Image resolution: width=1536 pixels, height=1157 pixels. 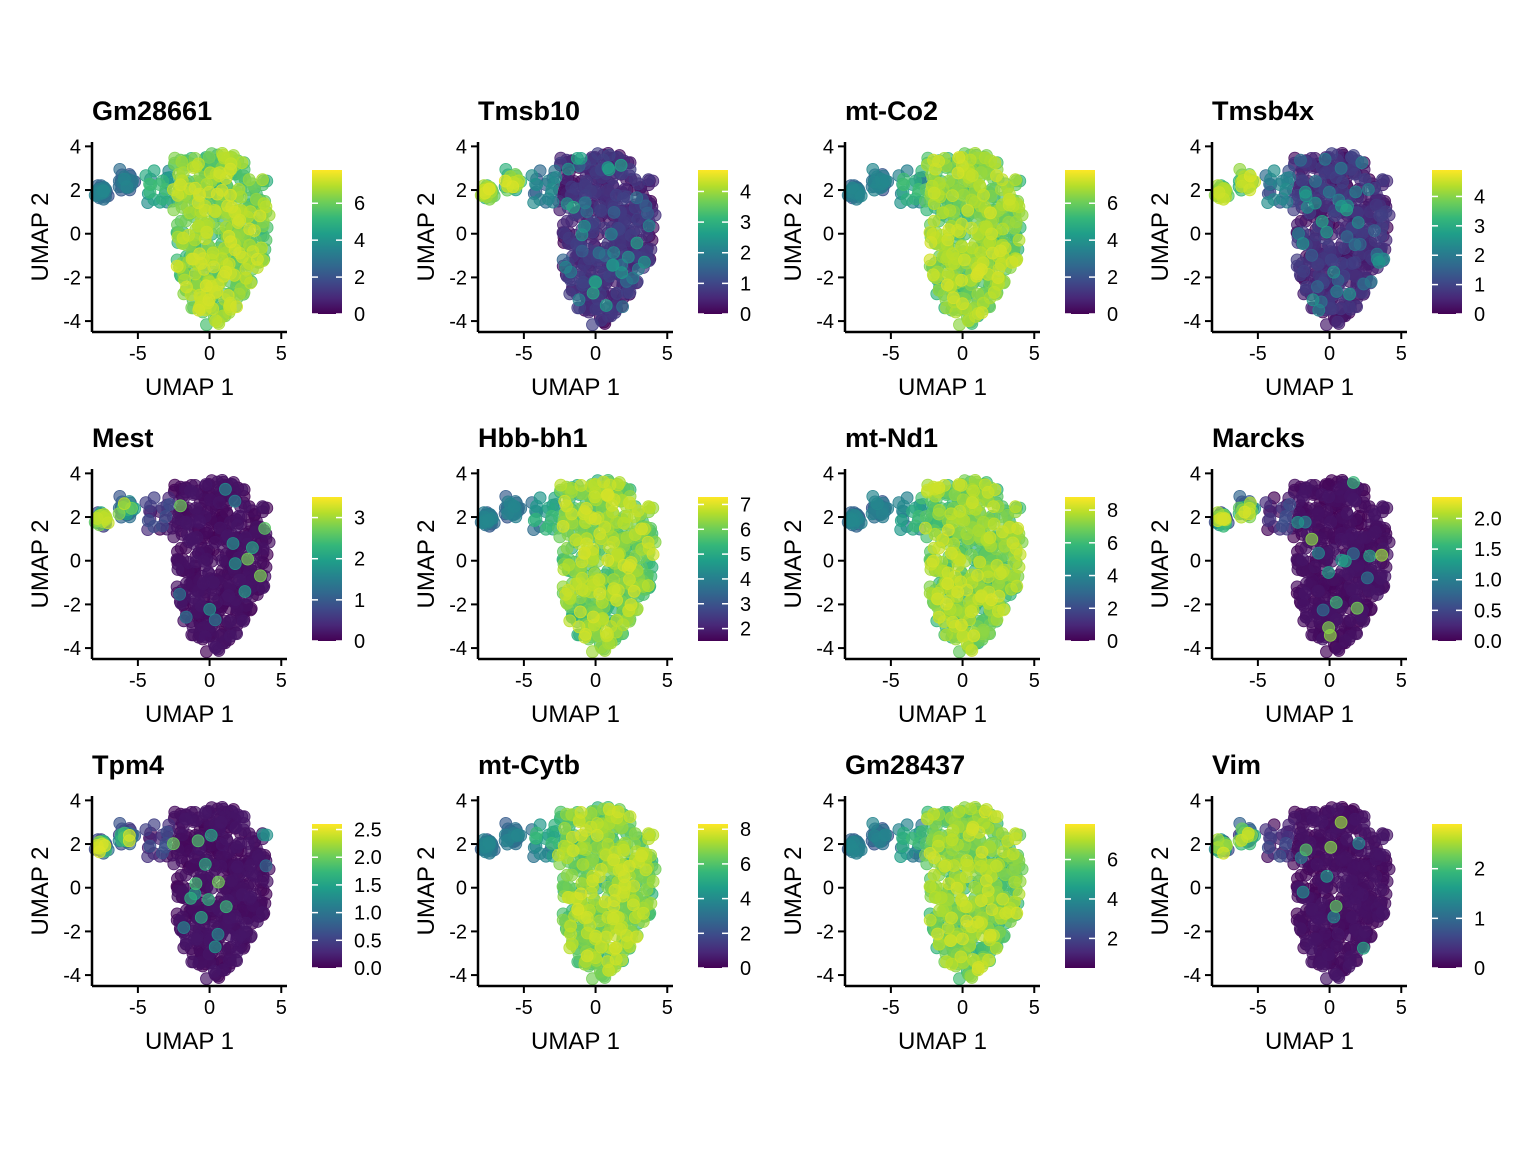 What do you see at coordinates (745, 284) in the screenshot?
I see `colorbar-tick-label: 1` at bounding box center [745, 284].